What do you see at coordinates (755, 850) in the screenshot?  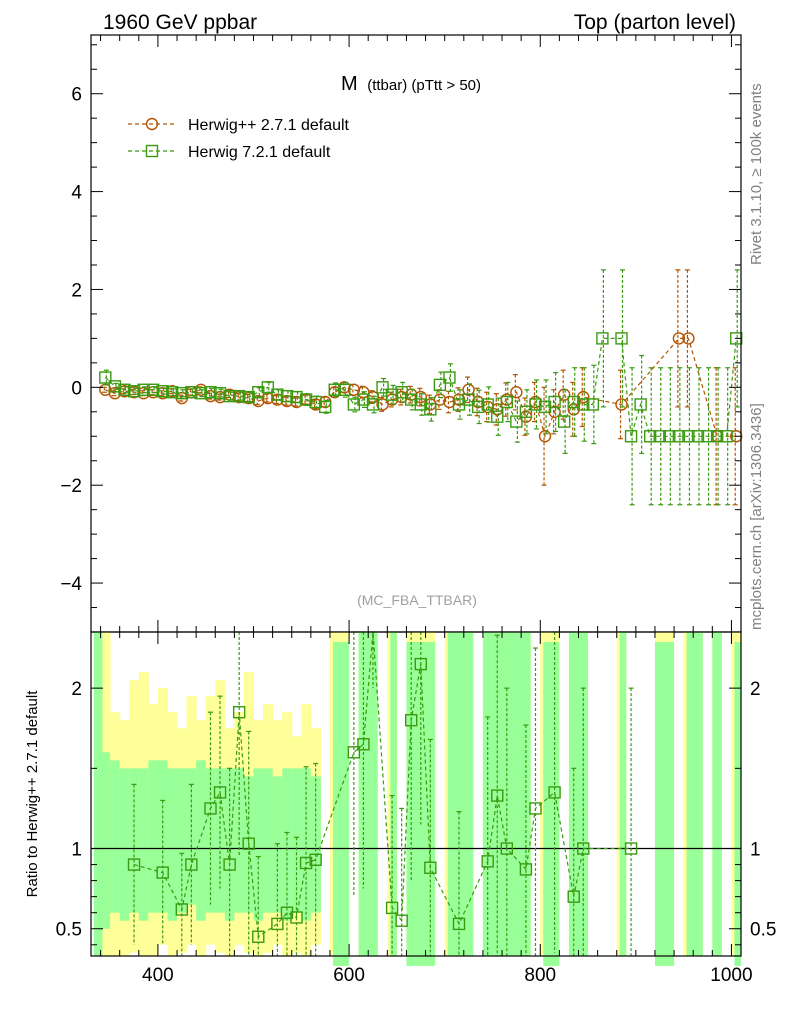 I see `ratio-ytick-label-right: 1` at bounding box center [755, 850].